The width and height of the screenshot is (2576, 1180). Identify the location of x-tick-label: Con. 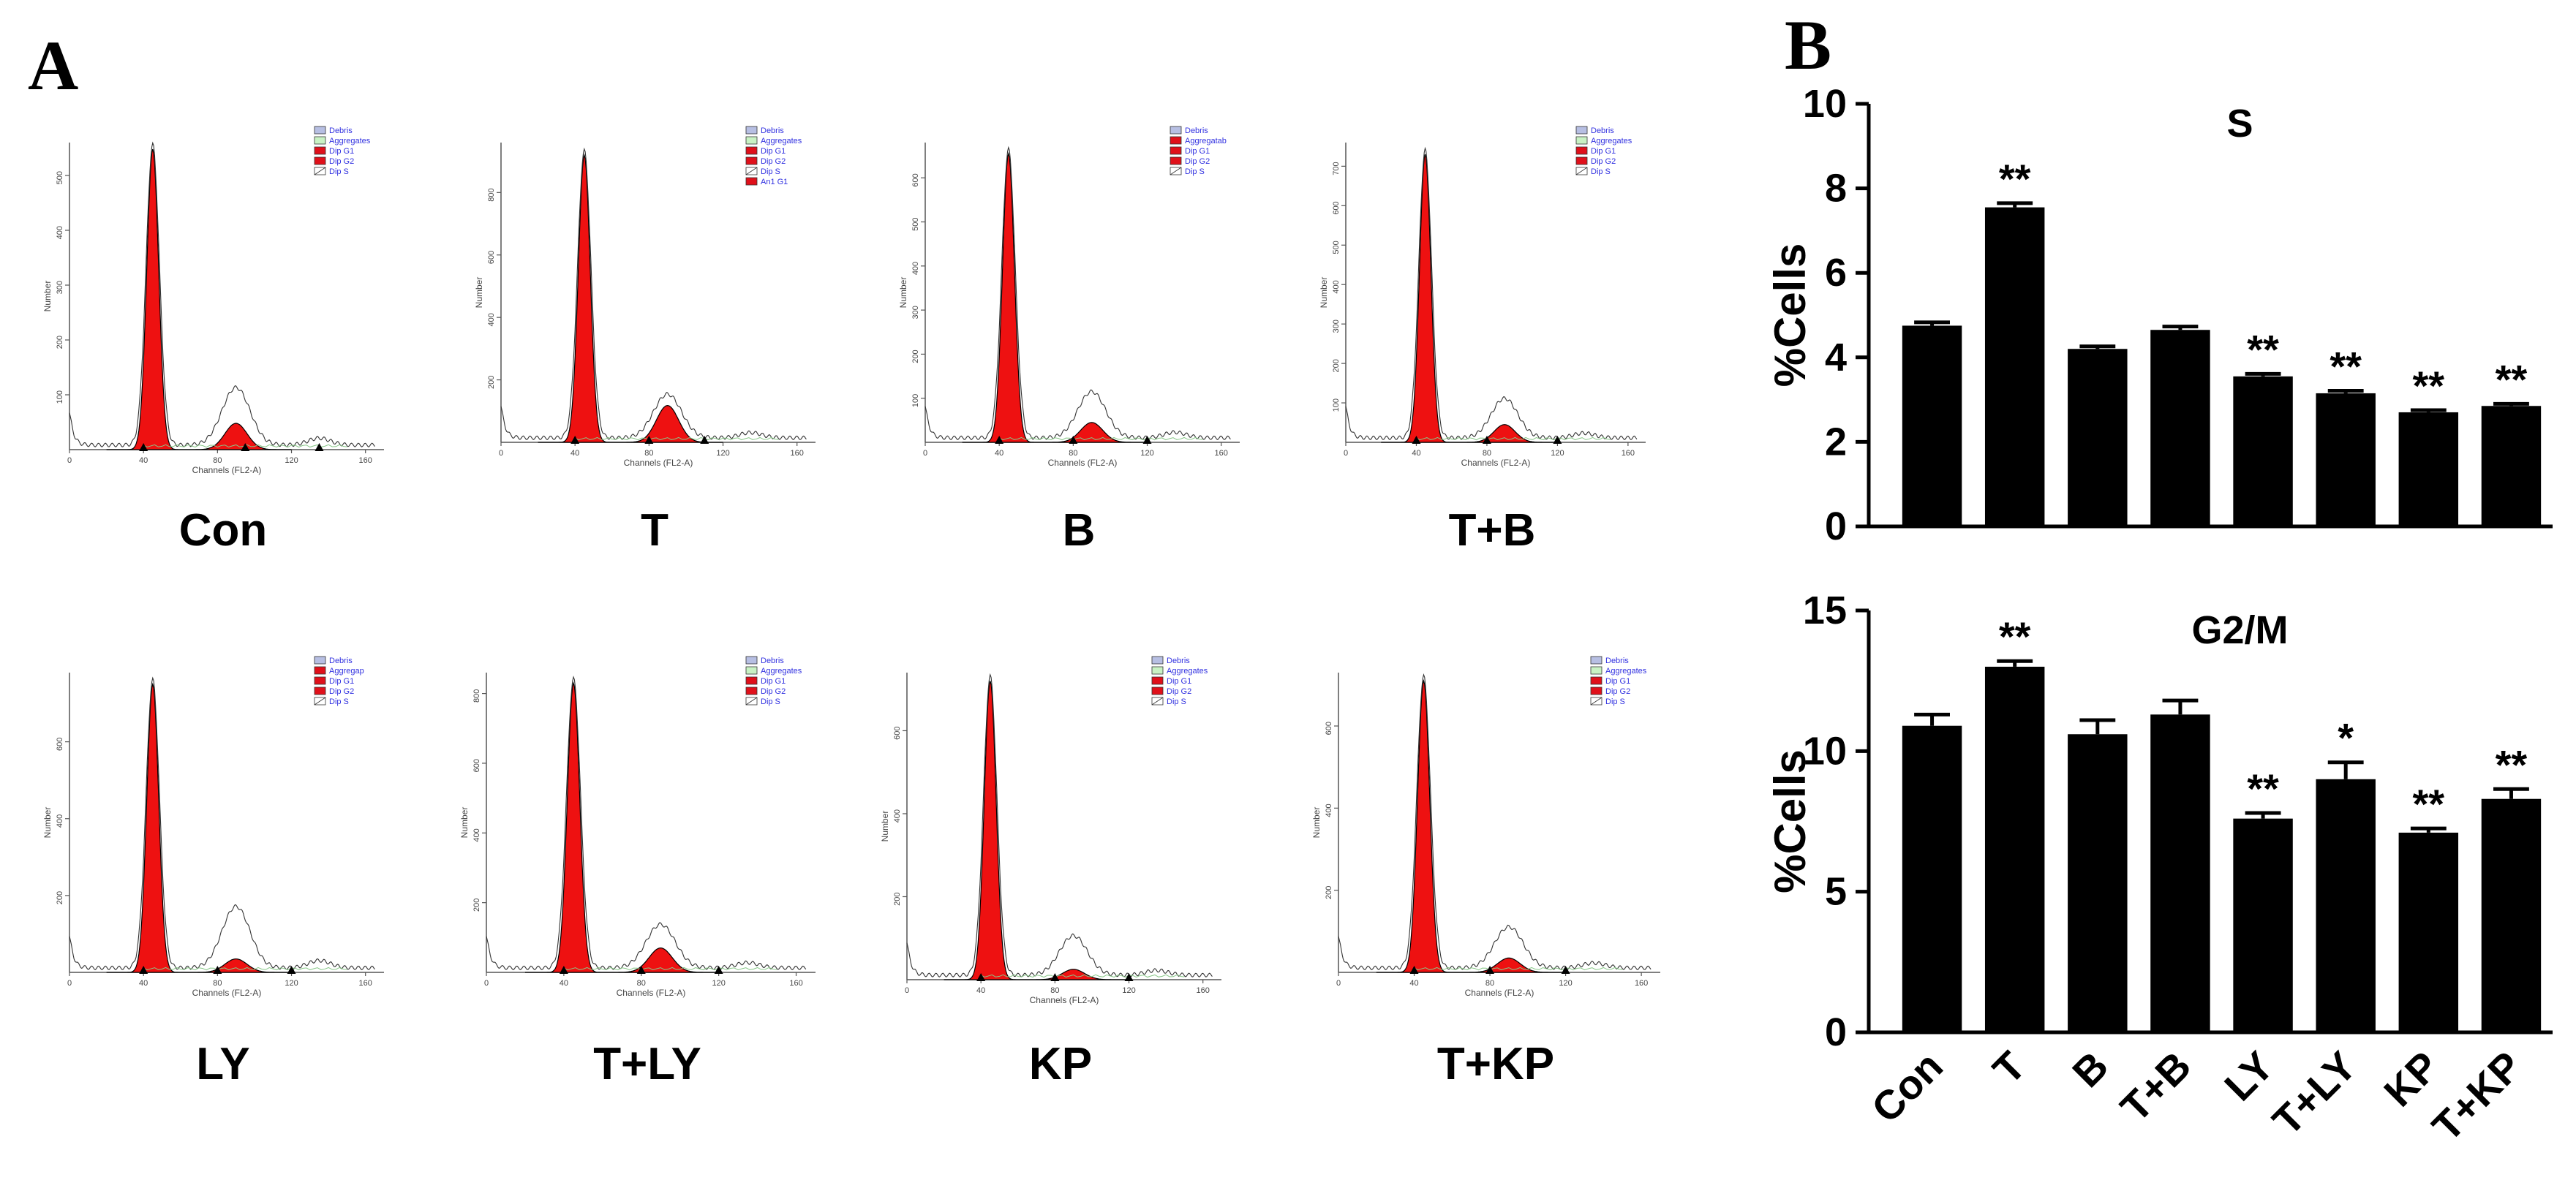
(1907, 1087).